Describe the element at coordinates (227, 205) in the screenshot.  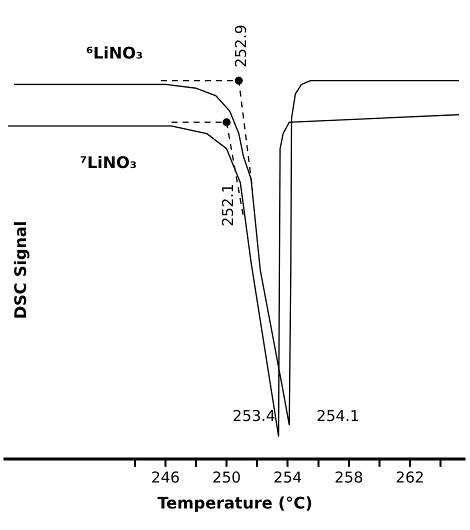
I see `annotation: 252.1` at that location.